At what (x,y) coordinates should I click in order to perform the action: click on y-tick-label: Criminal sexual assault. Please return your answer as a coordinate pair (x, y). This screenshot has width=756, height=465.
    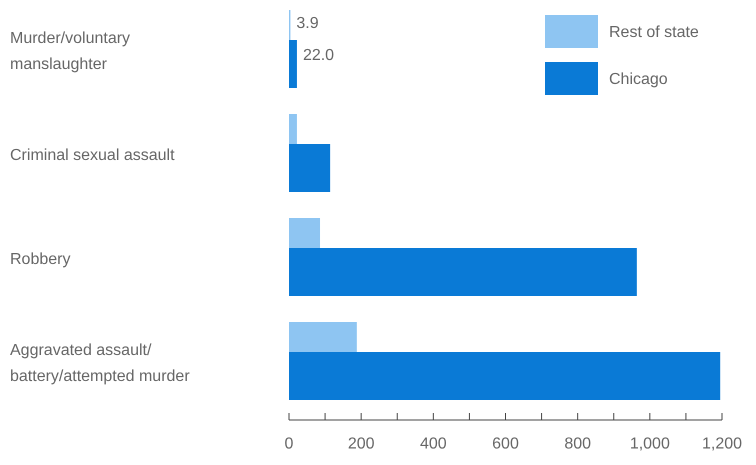
    Looking at the image, I should click on (93, 155).